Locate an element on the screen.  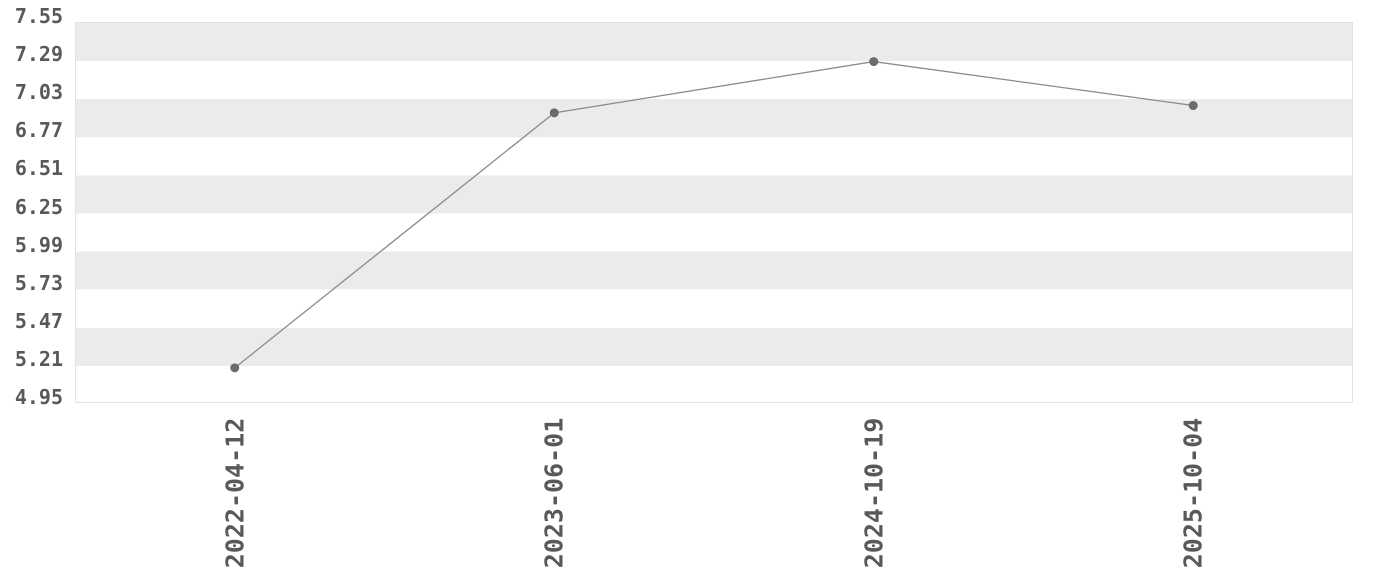
y-axis-tick-label: 7.55 is located at coordinates (38, 16).